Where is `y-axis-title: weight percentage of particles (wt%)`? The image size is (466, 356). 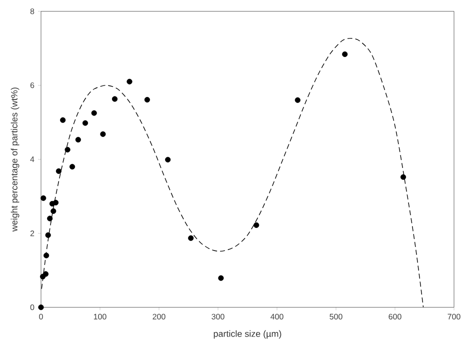 y-axis-title: weight percentage of particles (wt%) is located at coordinates (15, 160).